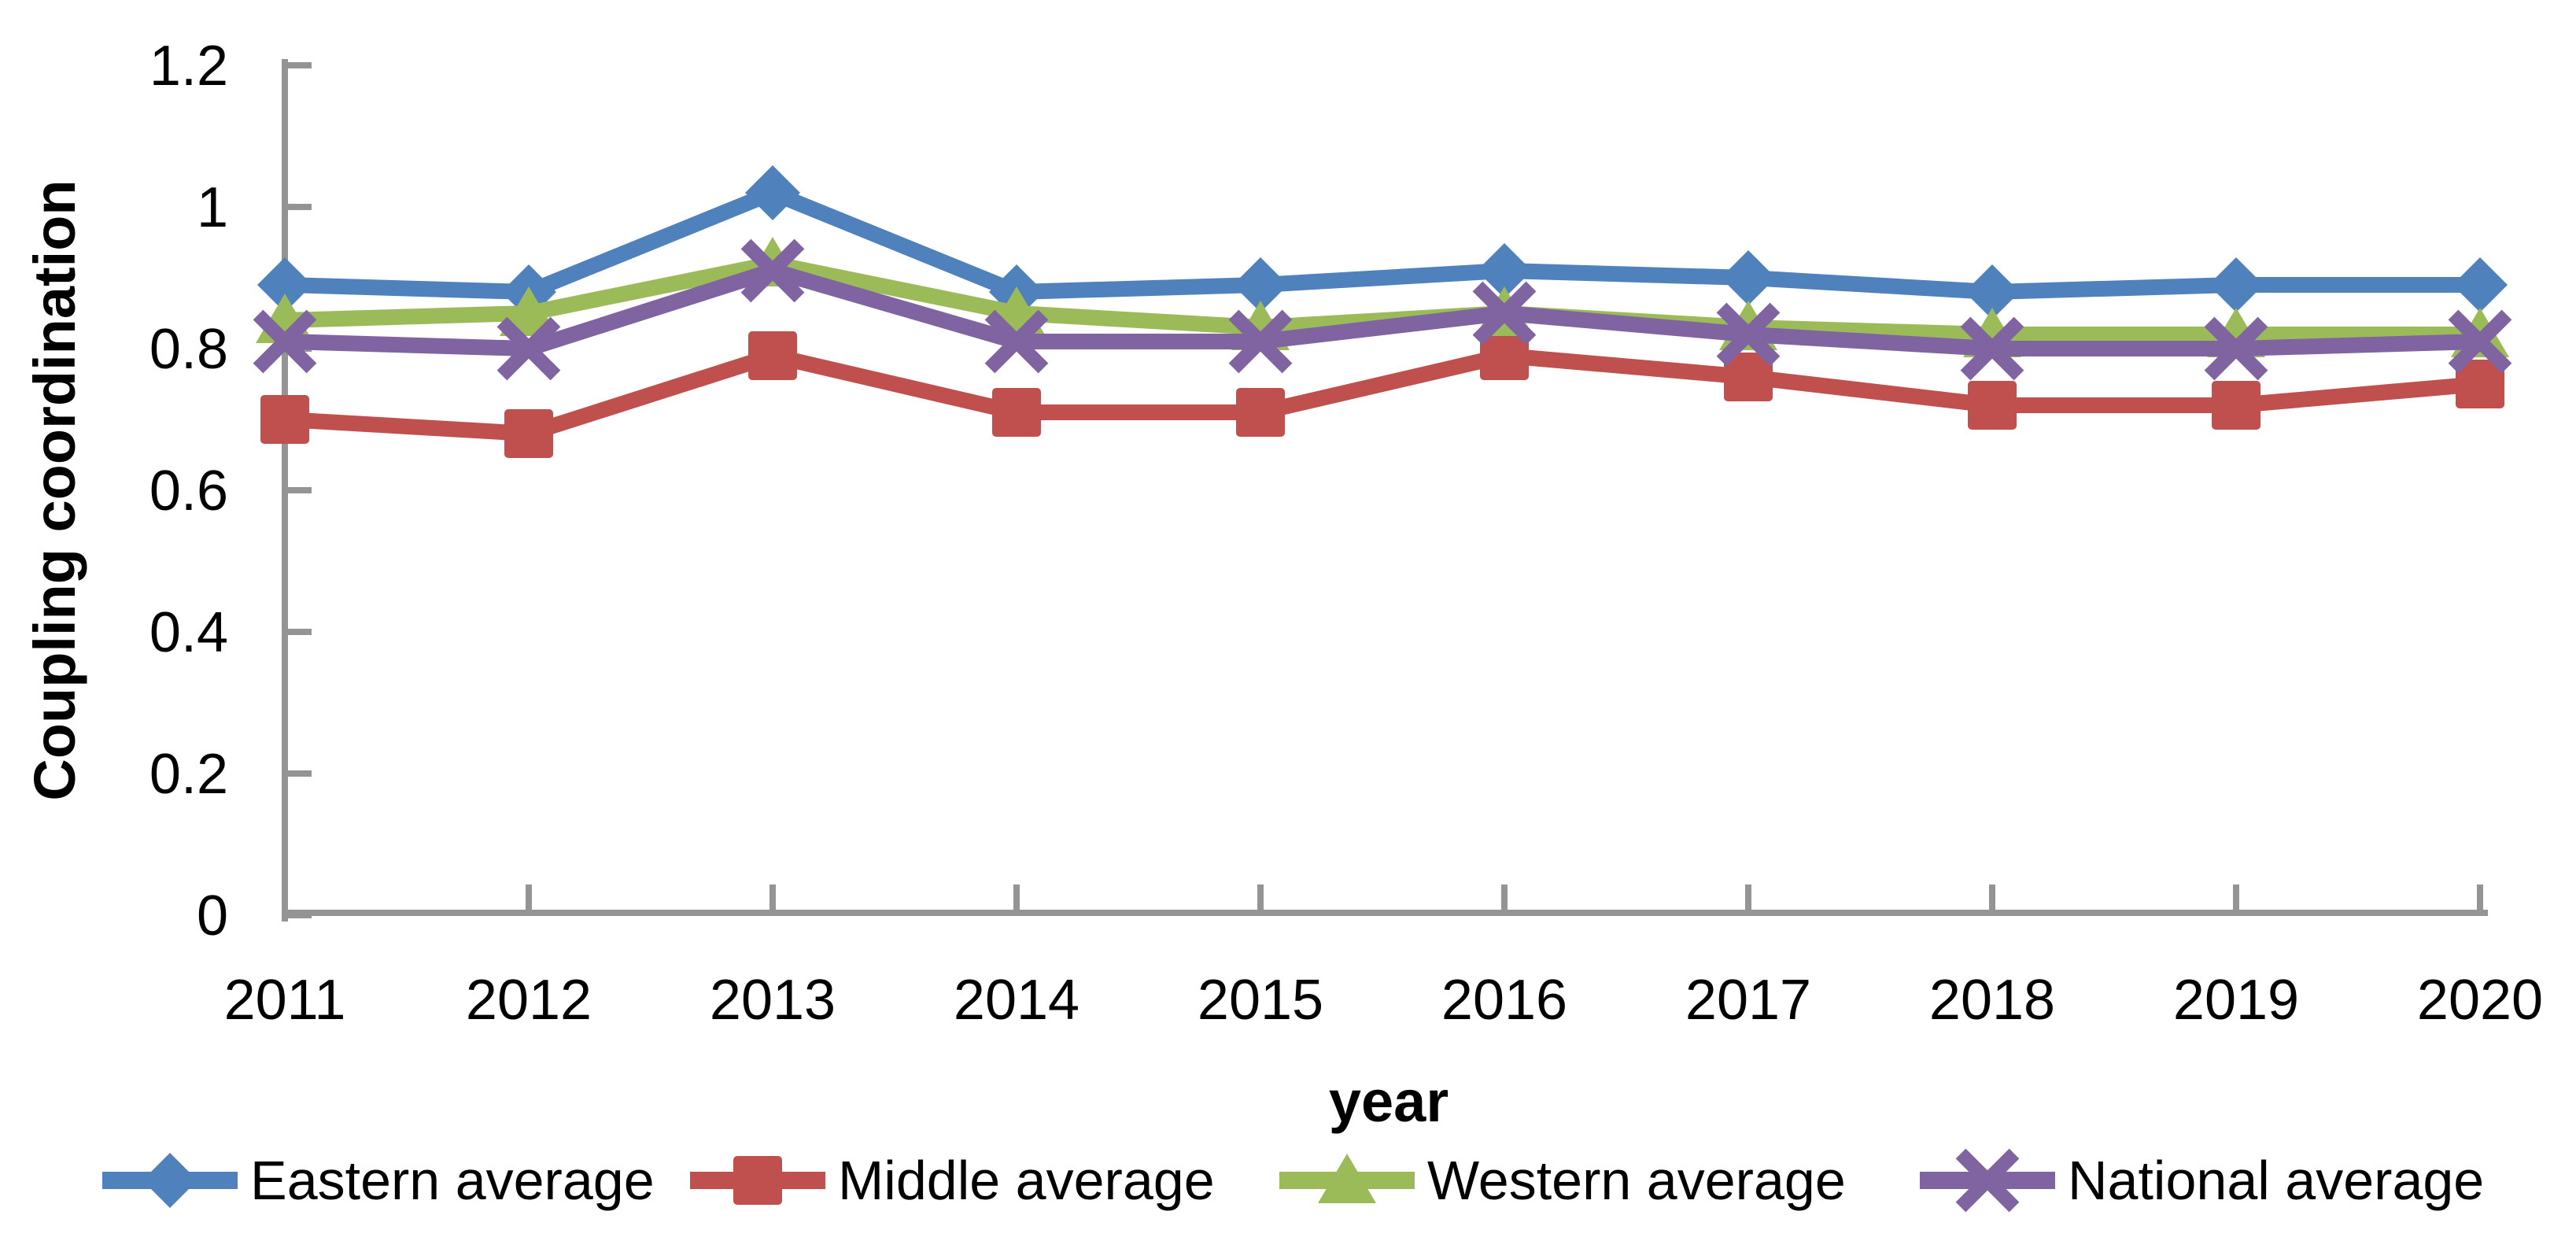 This screenshot has height=1252, width=2576. What do you see at coordinates (1016, 412) in the screenshot?
I see `data-point-middle-average-2014` at bounding box center [1016, 412].